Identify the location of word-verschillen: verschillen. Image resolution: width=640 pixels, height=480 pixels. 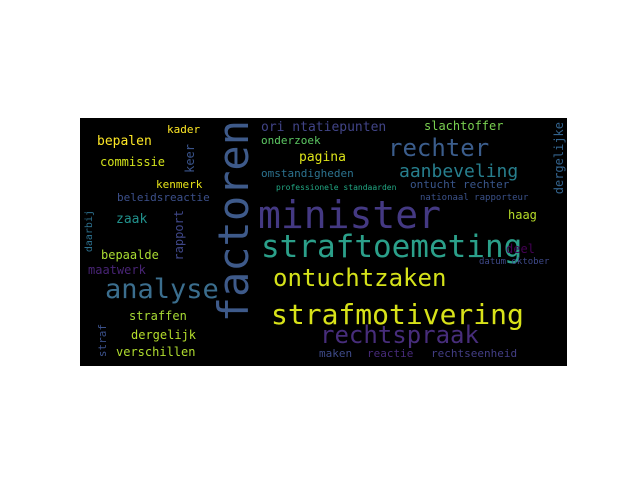
(156, 352).